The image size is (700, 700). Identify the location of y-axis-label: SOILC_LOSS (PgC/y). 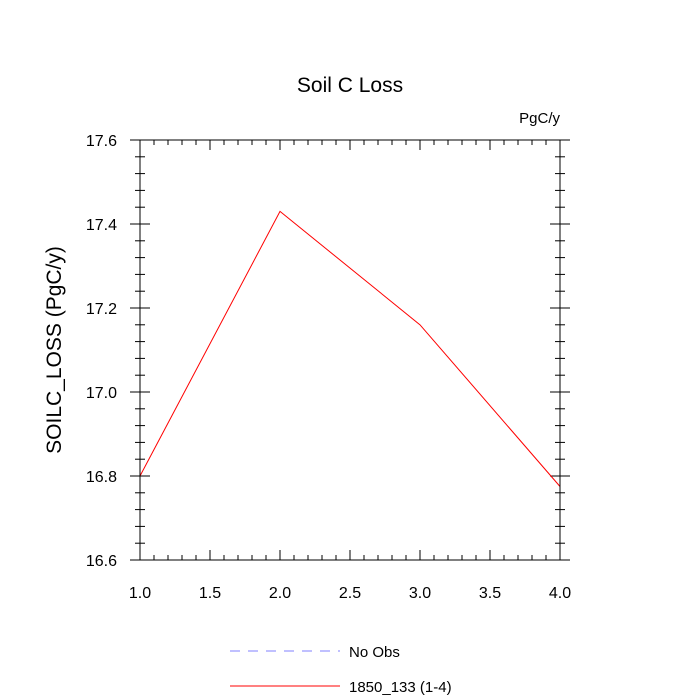
(54, 350).